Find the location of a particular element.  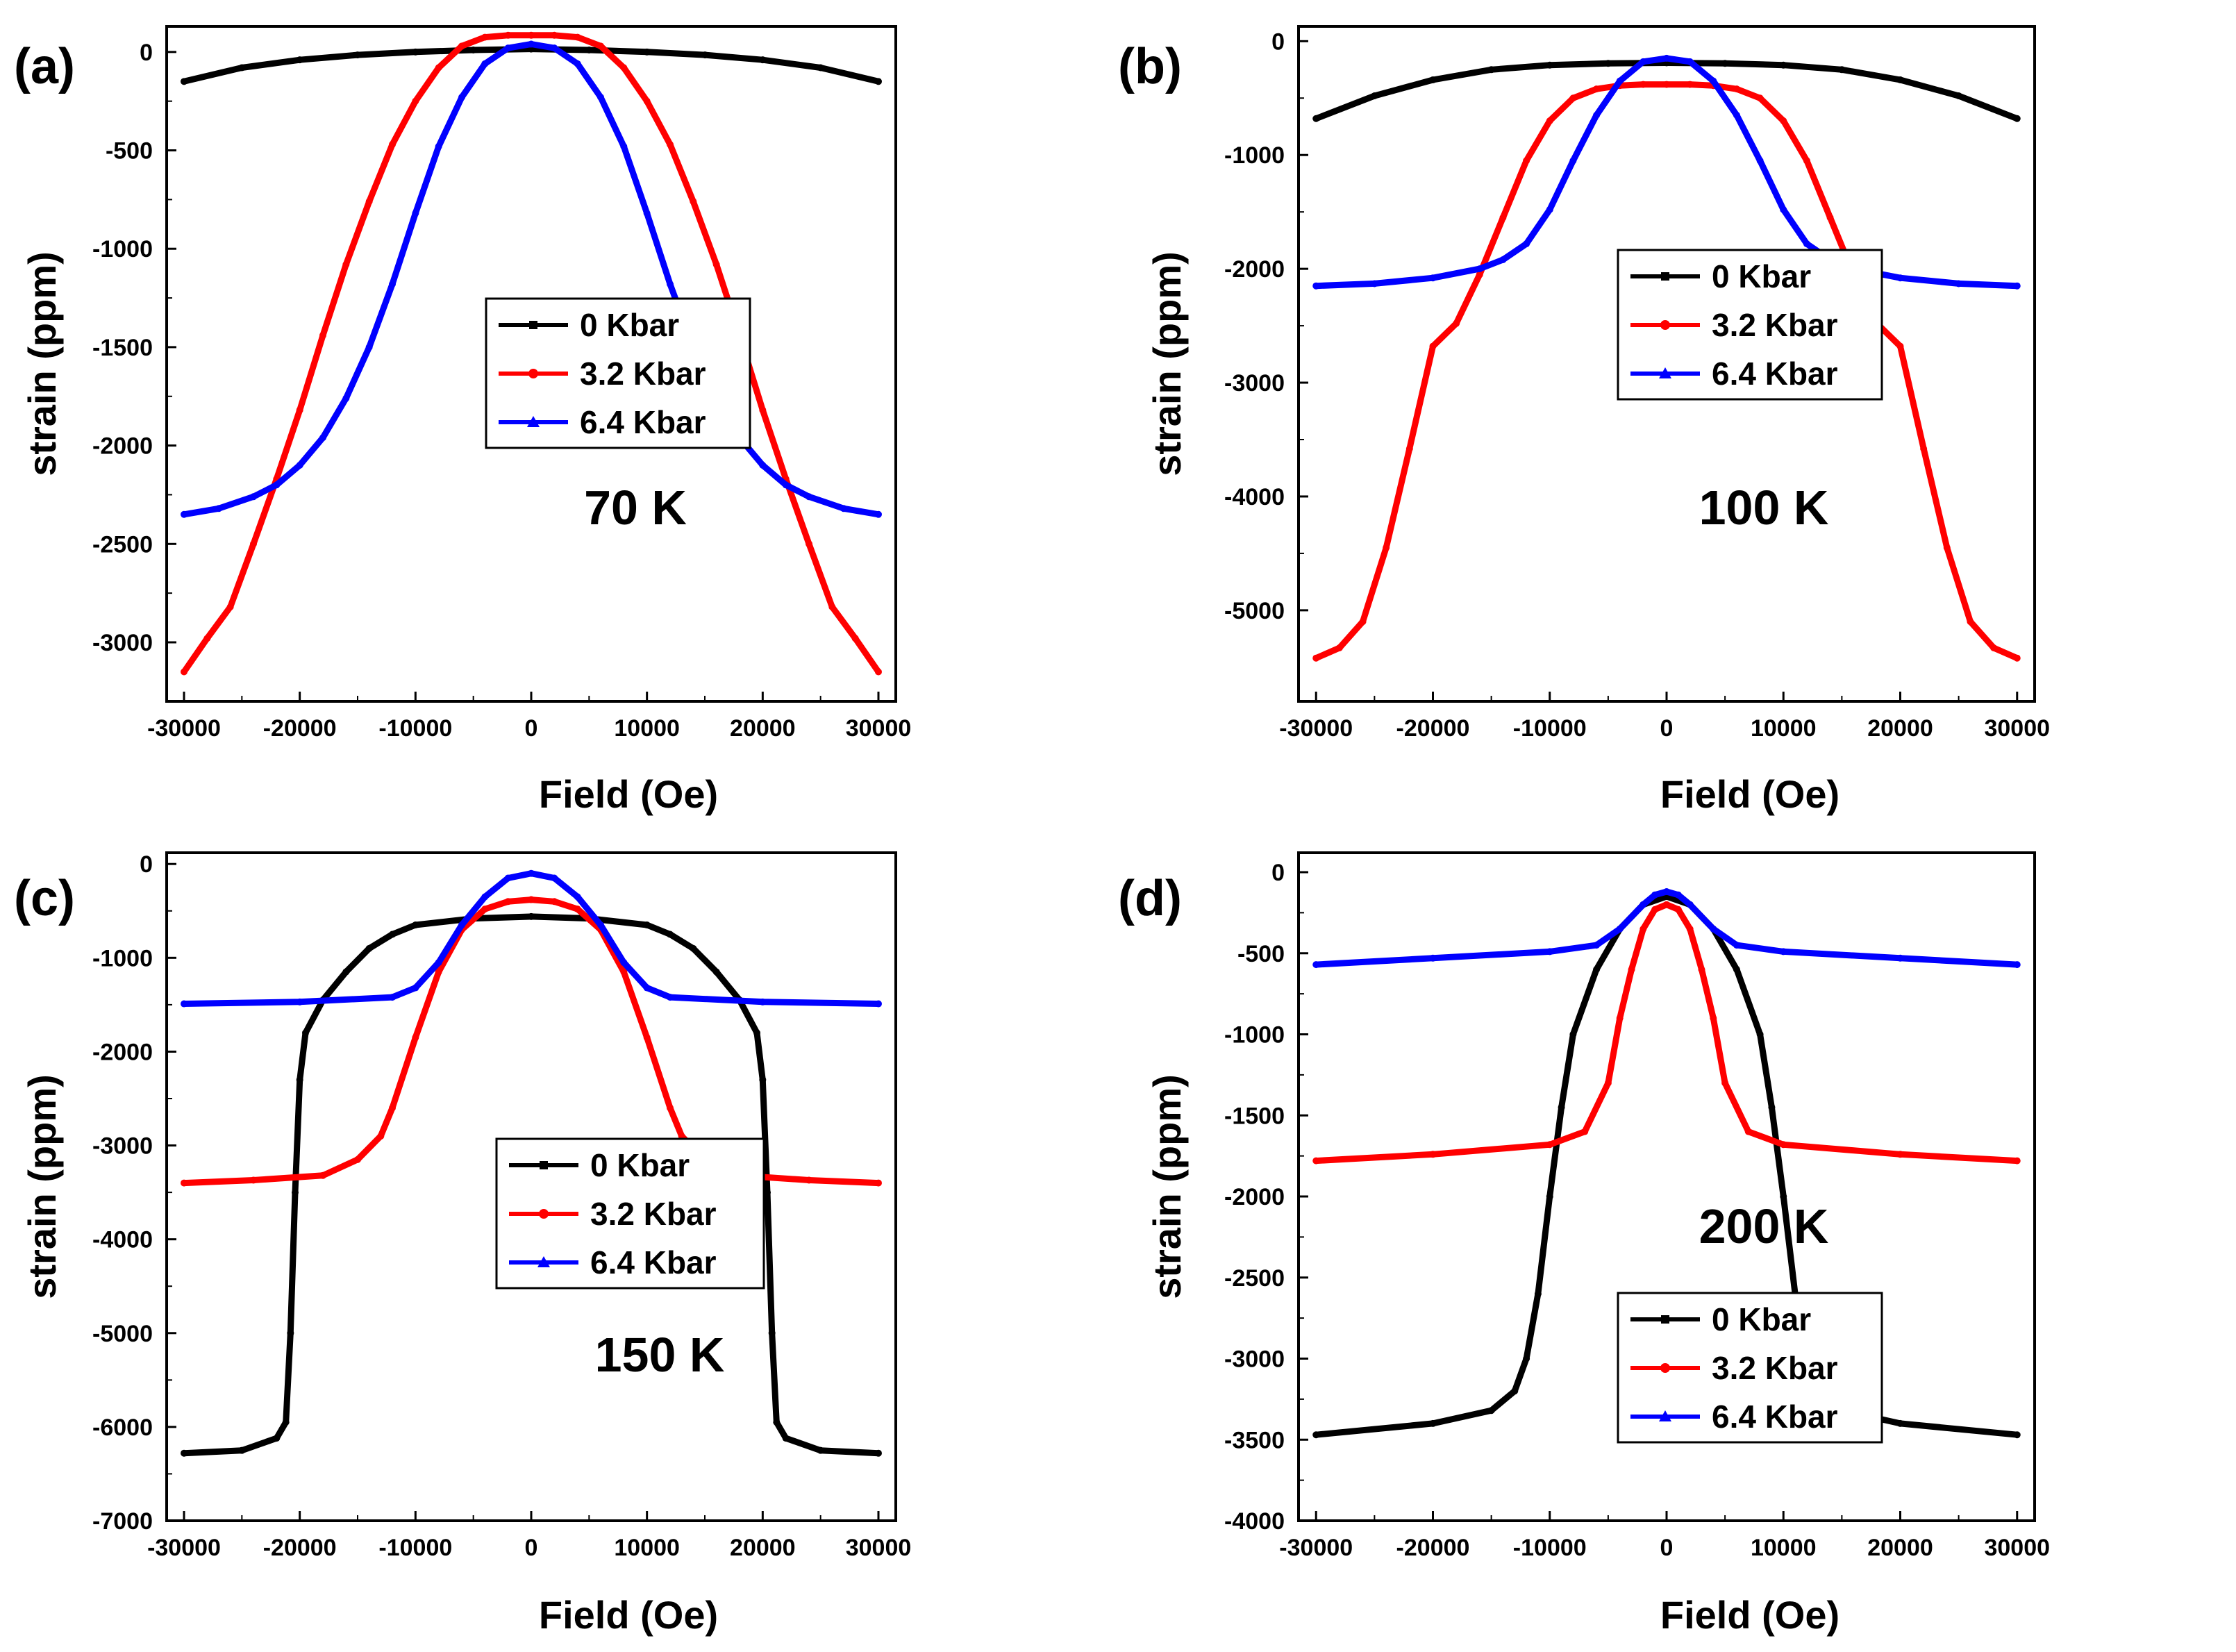

y-tick-label: -1500 is located at coordinates (1254, 1116).